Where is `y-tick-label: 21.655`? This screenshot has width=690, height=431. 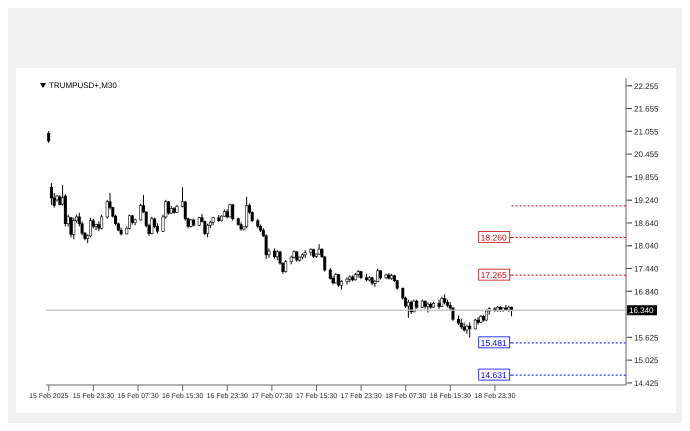
y-tick-label: 21.655 is located at coordinates (647, 109).